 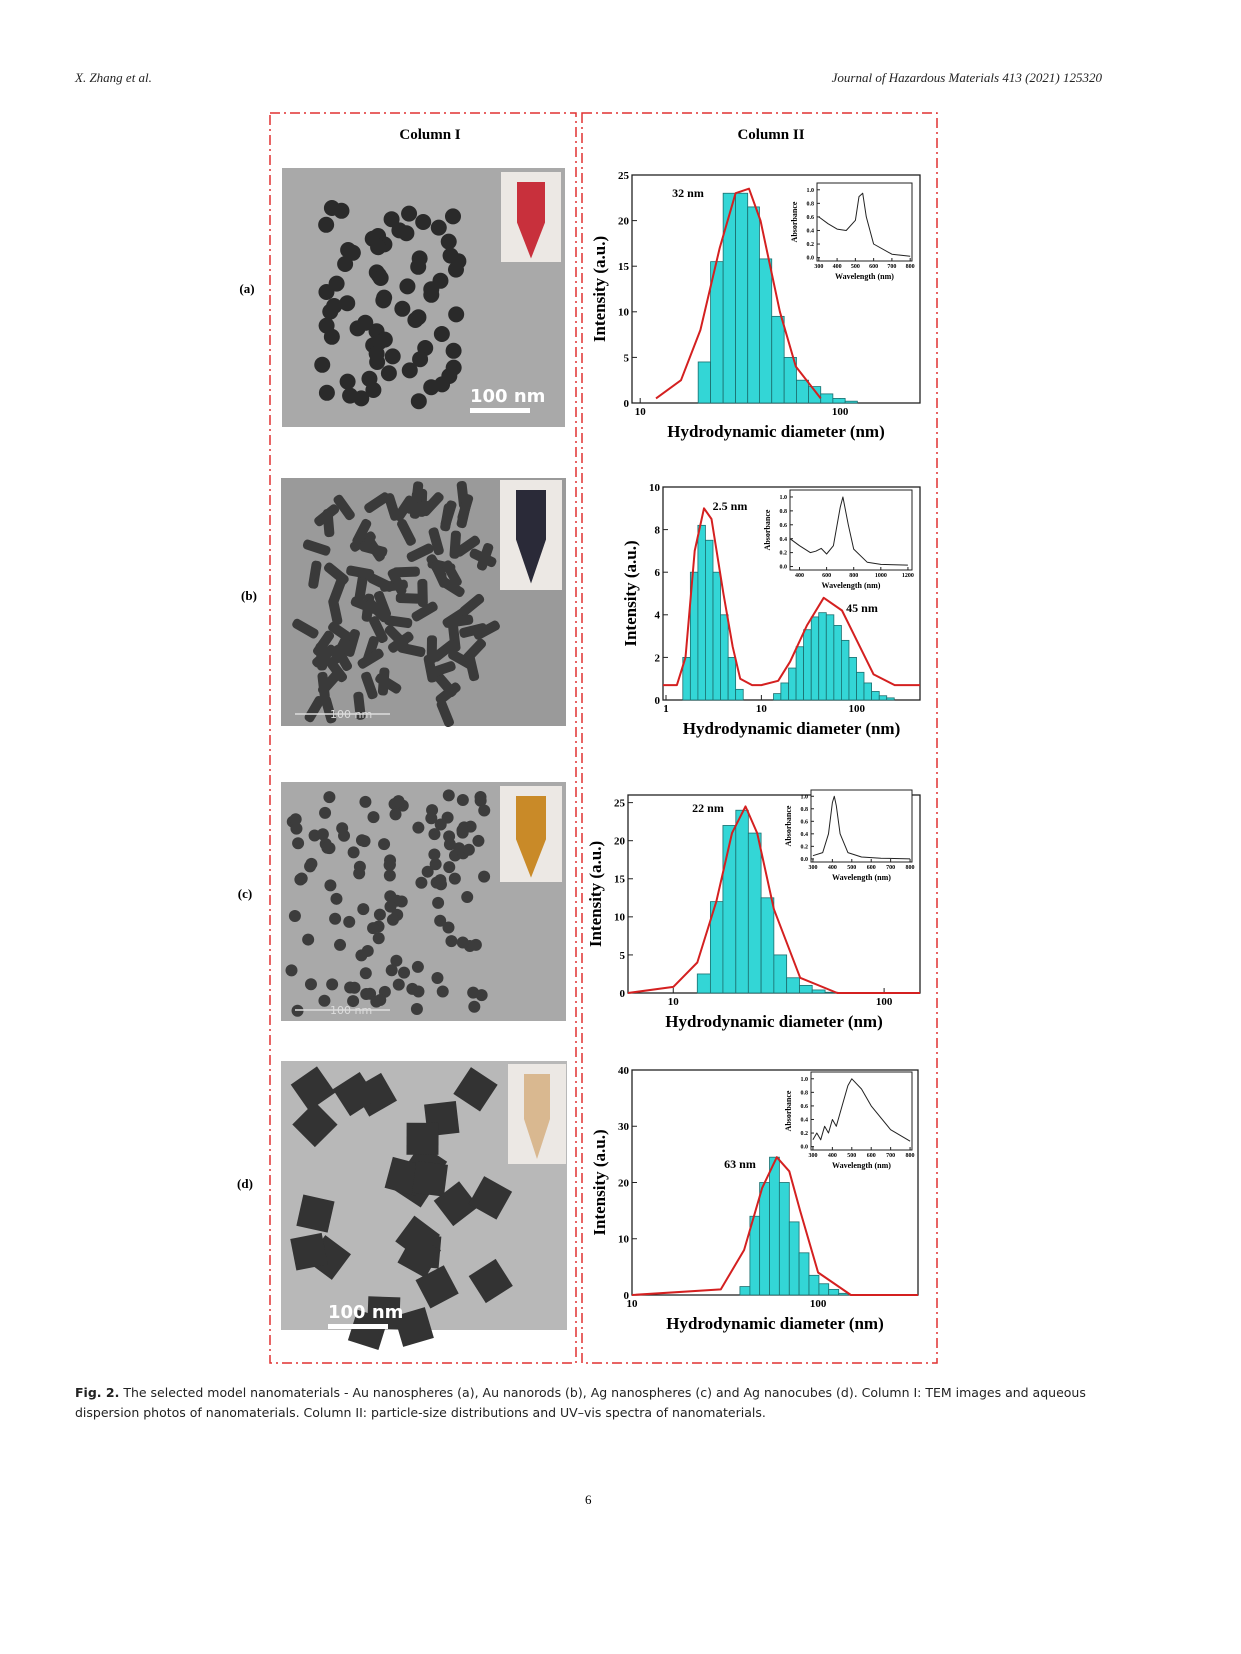 What do you see at coordinates (674, 1002) in the screenshot?
I see `x-tick-label: 10` at bounding box center [674, 1002].